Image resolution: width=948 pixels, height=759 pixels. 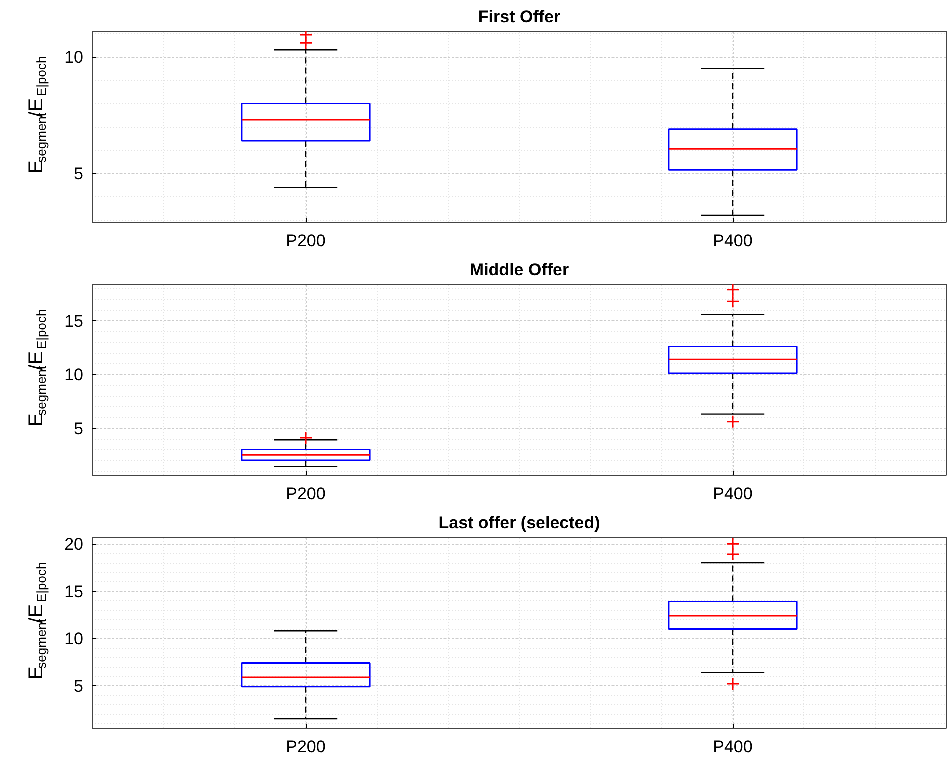 I want to click on chart-title: Last offer (selected), so click(x=519, y=523).